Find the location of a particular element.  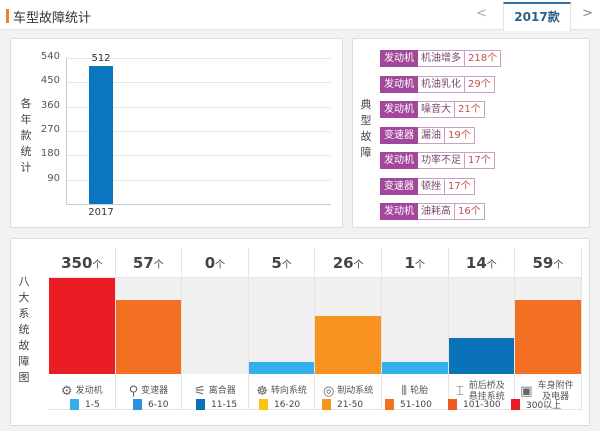

system-count: 5个 is located at coordinates (281, 263).